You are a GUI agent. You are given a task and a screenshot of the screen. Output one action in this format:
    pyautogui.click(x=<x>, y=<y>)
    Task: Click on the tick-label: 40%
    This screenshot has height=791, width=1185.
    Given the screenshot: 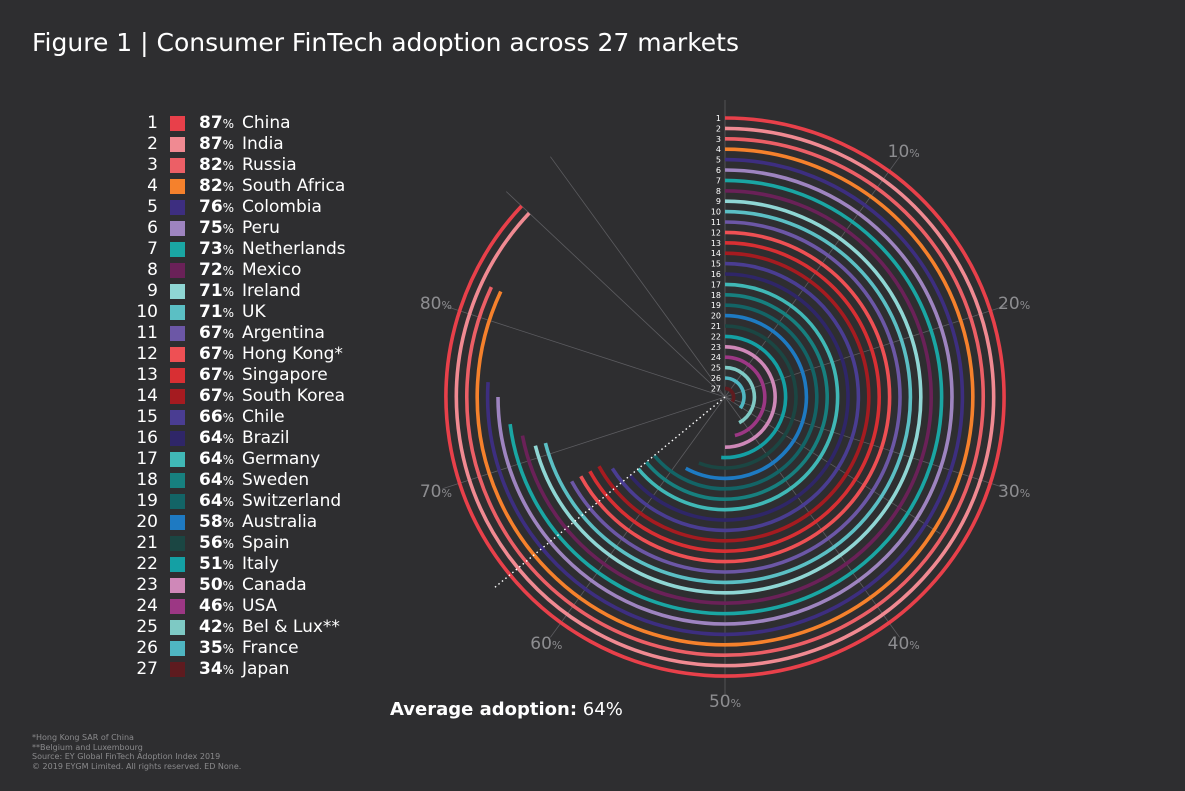 What is the action you would take?
    pyautogui.click(x=904, y=644)
    